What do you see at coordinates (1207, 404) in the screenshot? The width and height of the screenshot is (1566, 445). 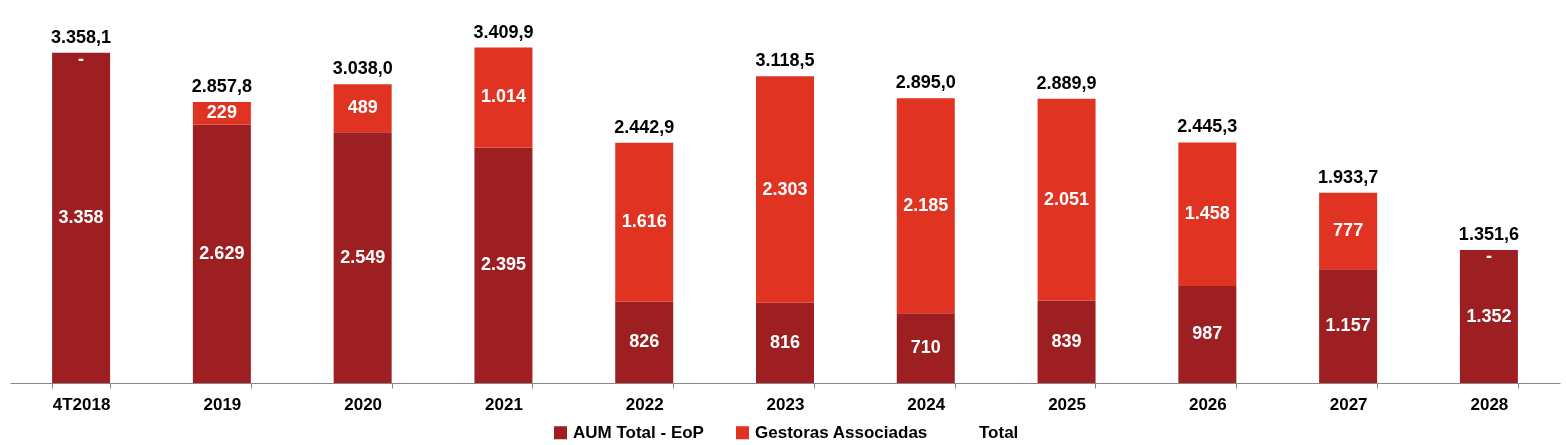 I see `x-tick-label: 2026` at bounding box center [1207, 404].